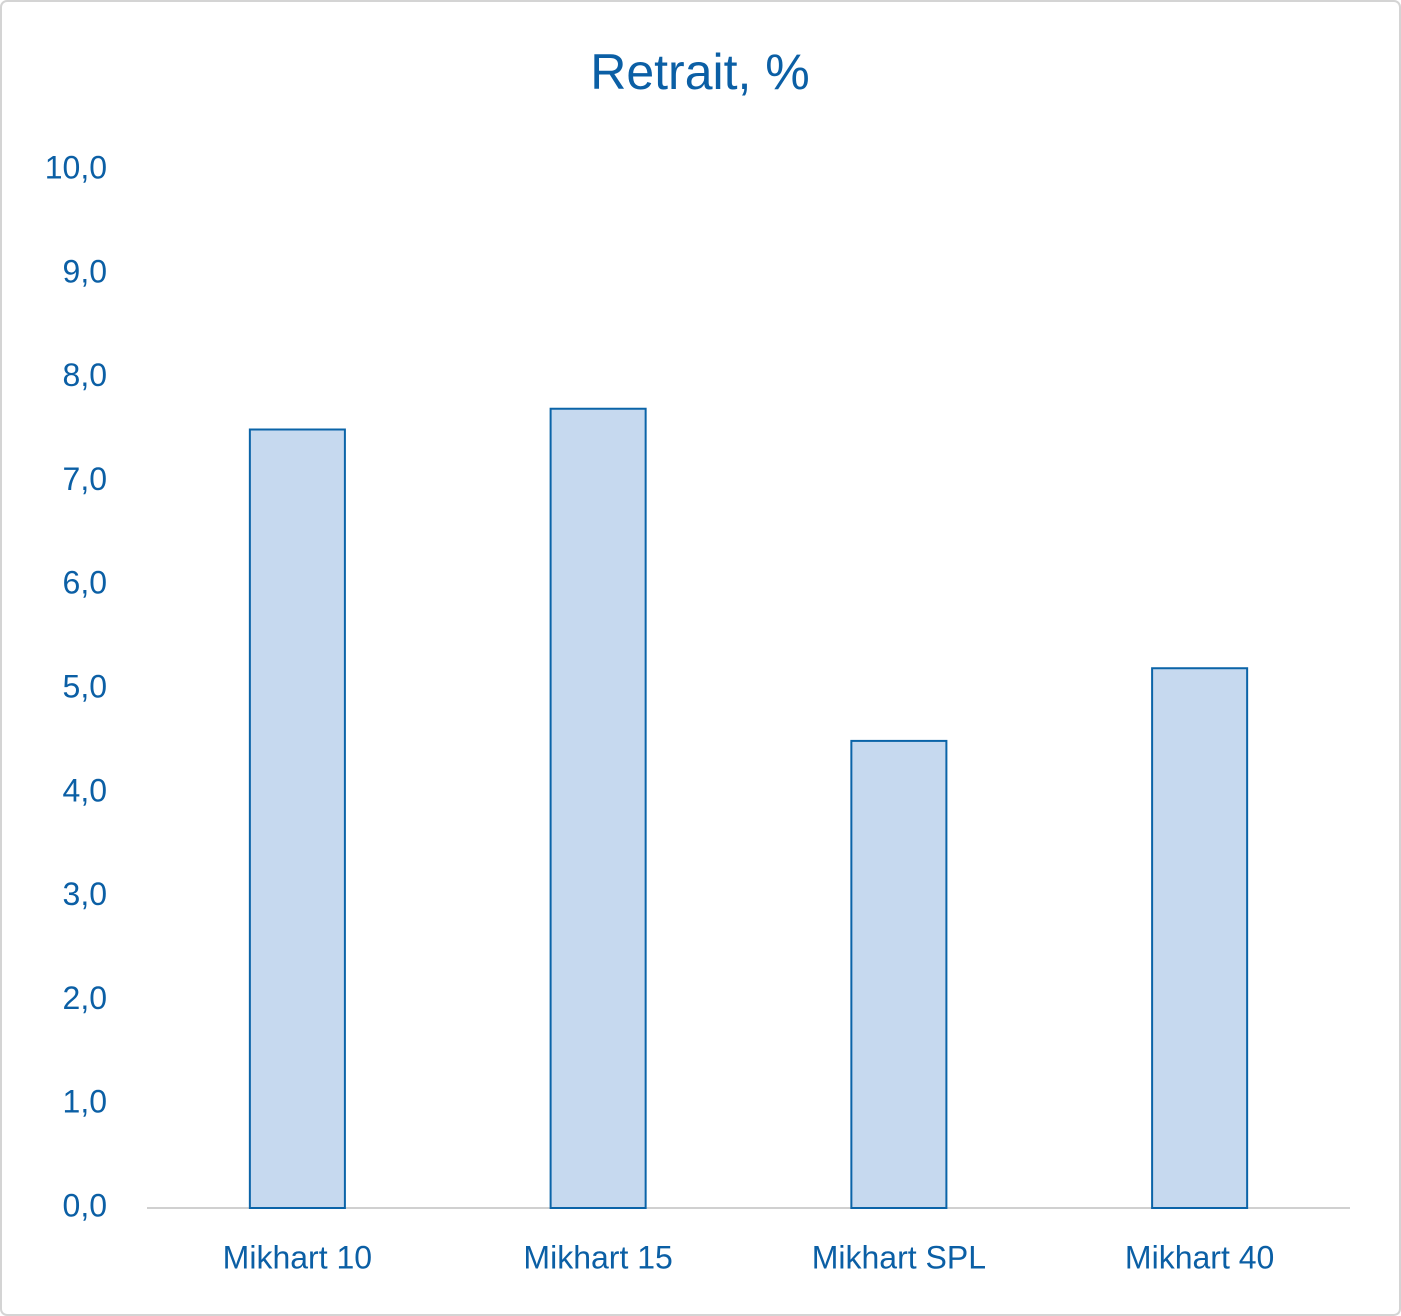 The width and height of the screenshot is (1401, 1316). Describe the element at coordinates (85, 583) in the screenshot. I see `y-tick-label: 6,0` at that location.